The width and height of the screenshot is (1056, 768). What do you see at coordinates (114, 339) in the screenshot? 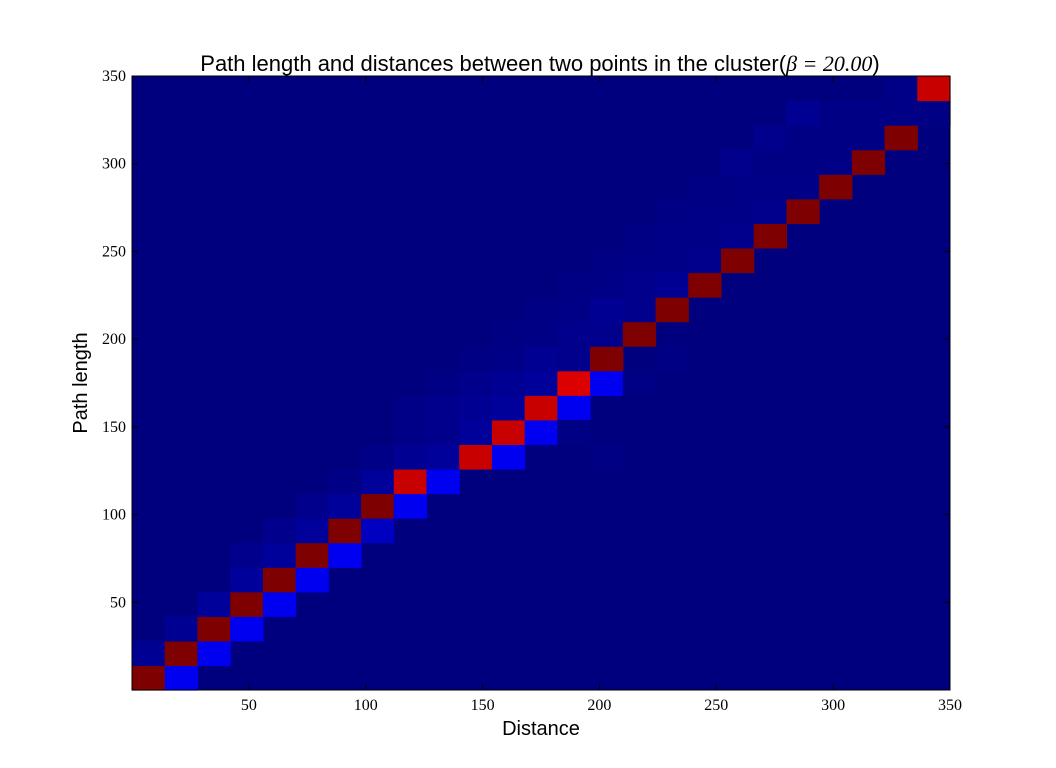
I see `y-tick-label: 200` at bounding box center [114, 339].